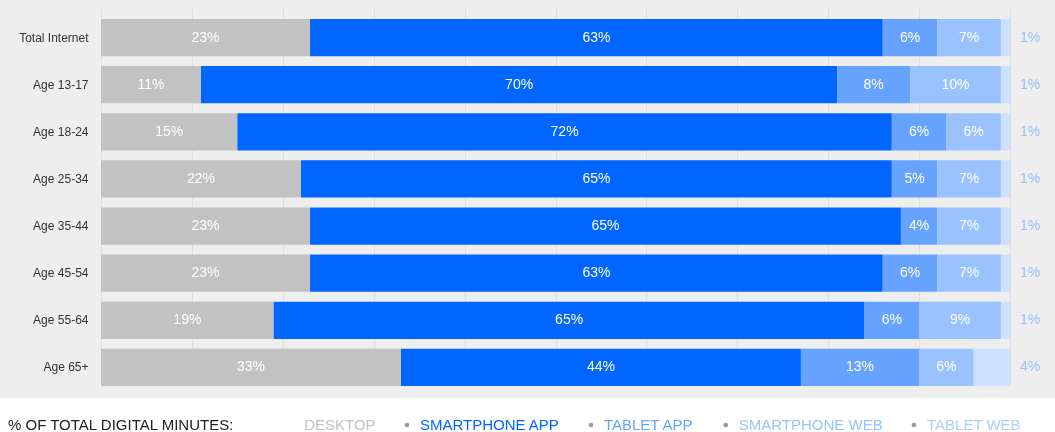  What do you see at coordinates (648, 424) in the screenshot?
I see `text: TABLET APP` at bounding box center [648, 424].